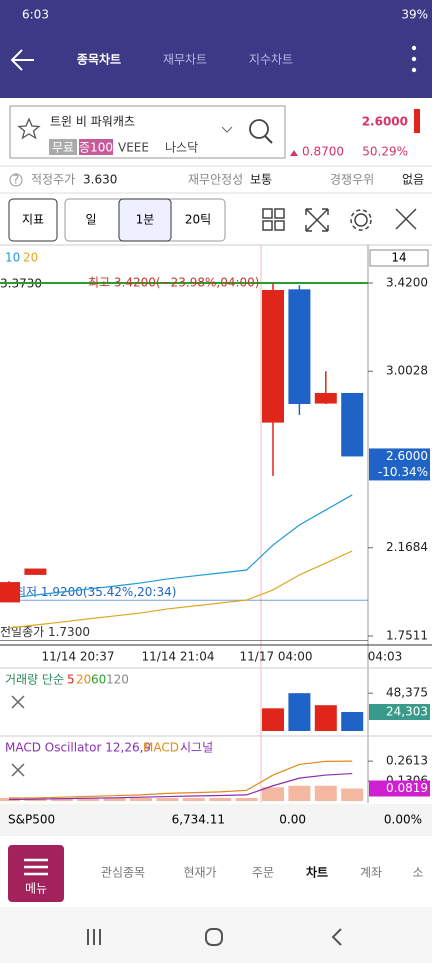 This screenshot has width=432, height=963. I want to click on help-icon: ?, so click(16, 180).